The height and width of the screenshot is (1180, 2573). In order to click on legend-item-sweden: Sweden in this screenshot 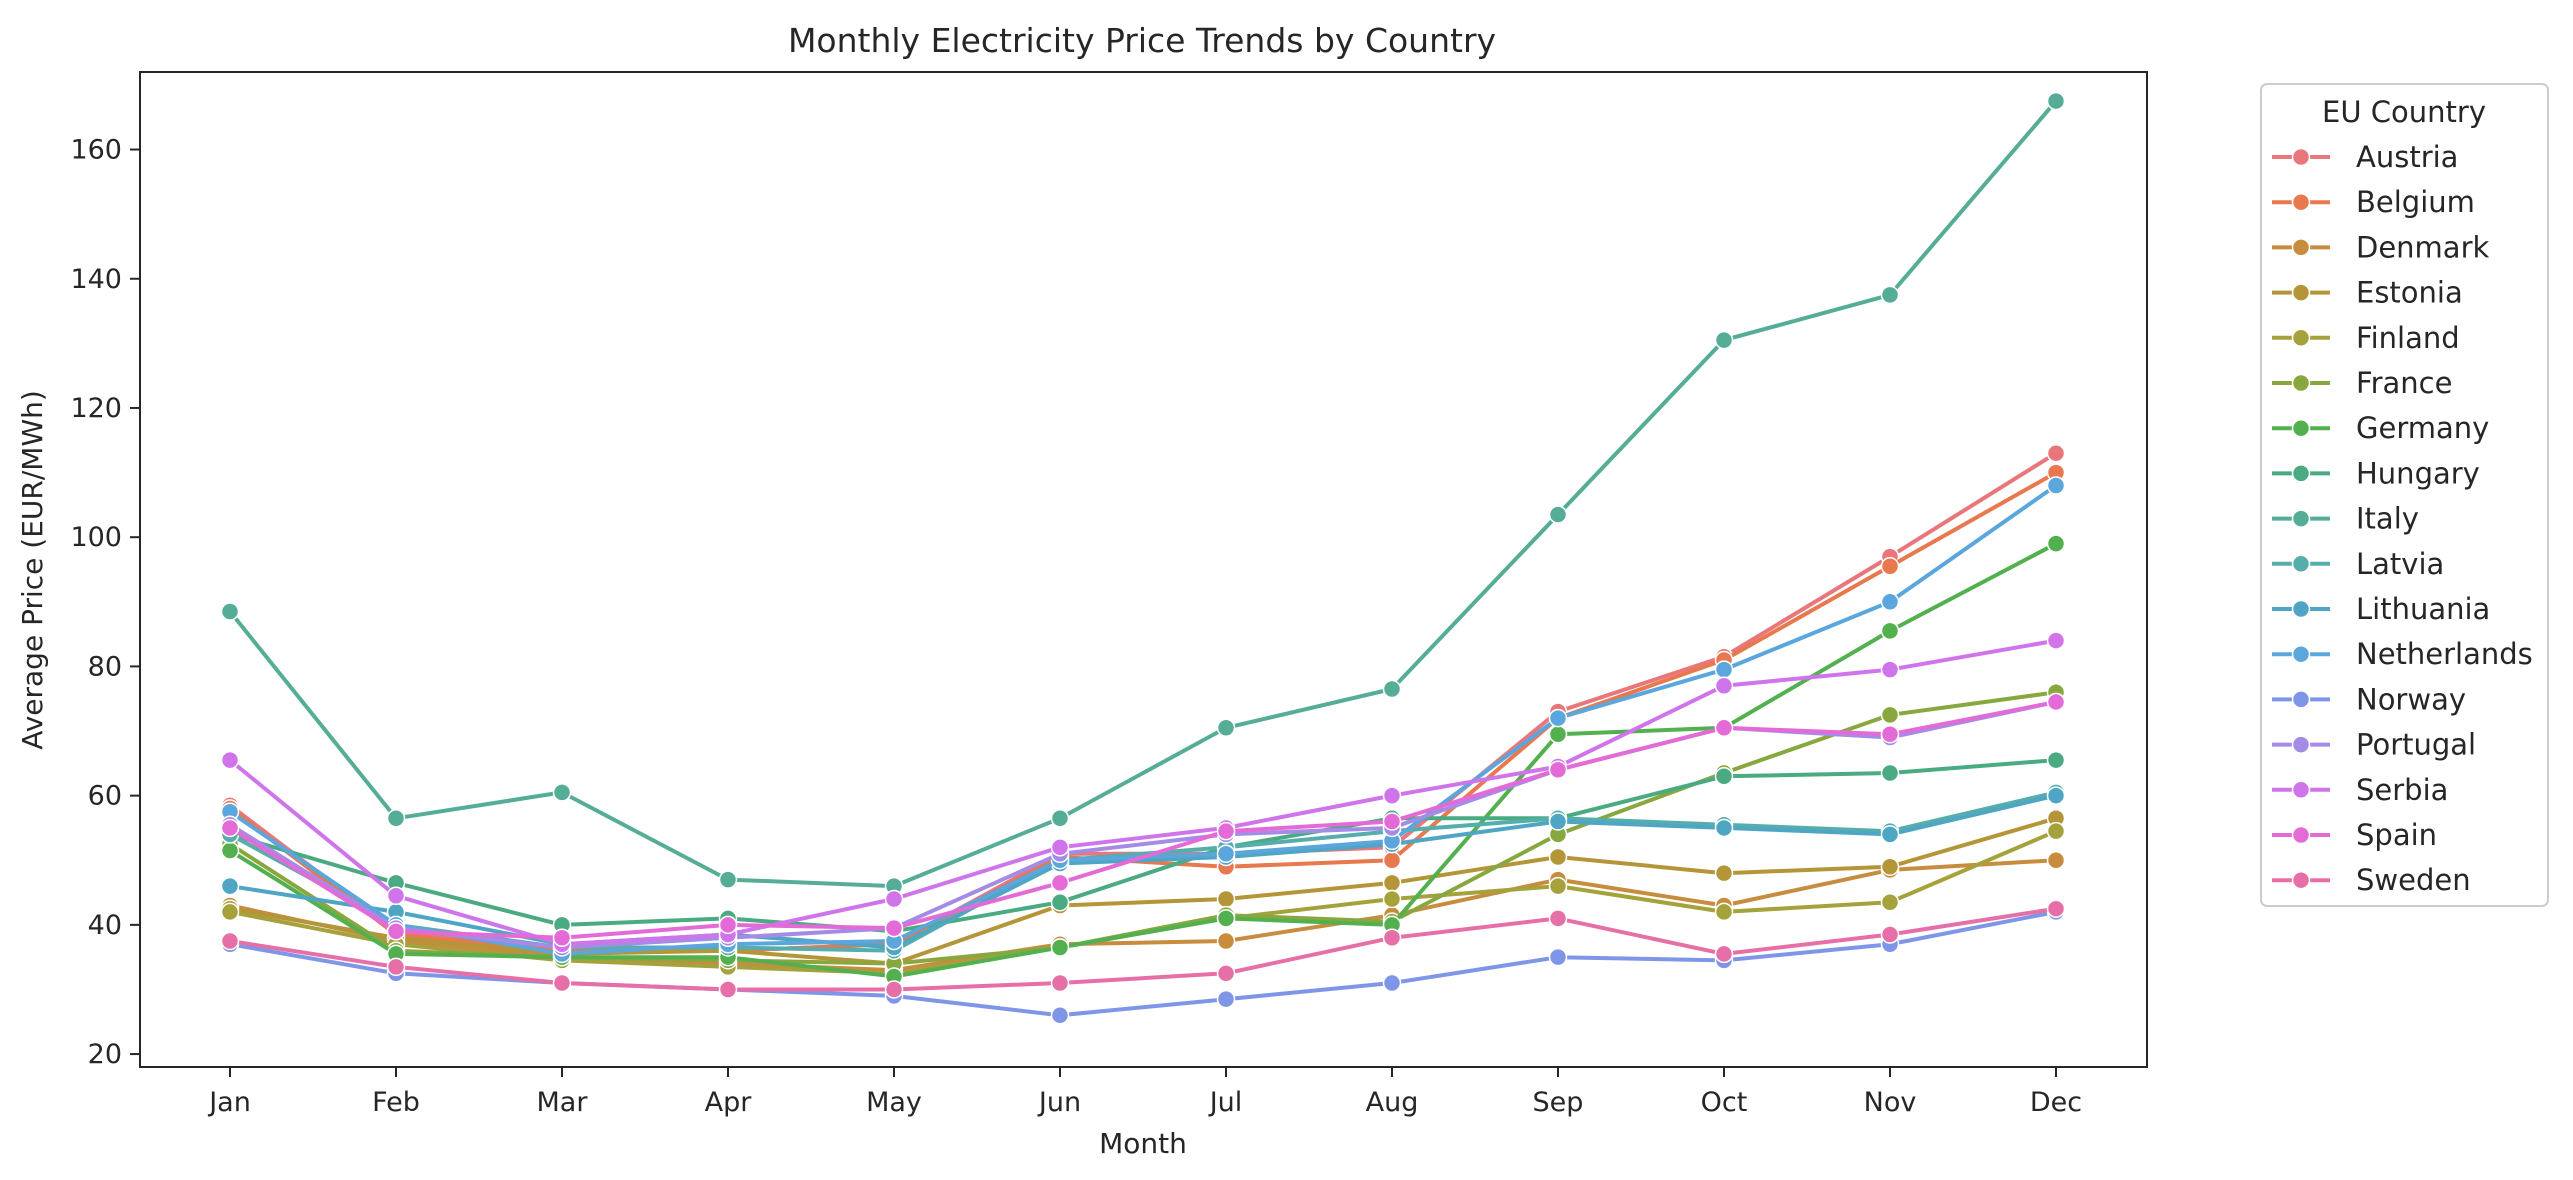, I will do `click(2371, 880)`.